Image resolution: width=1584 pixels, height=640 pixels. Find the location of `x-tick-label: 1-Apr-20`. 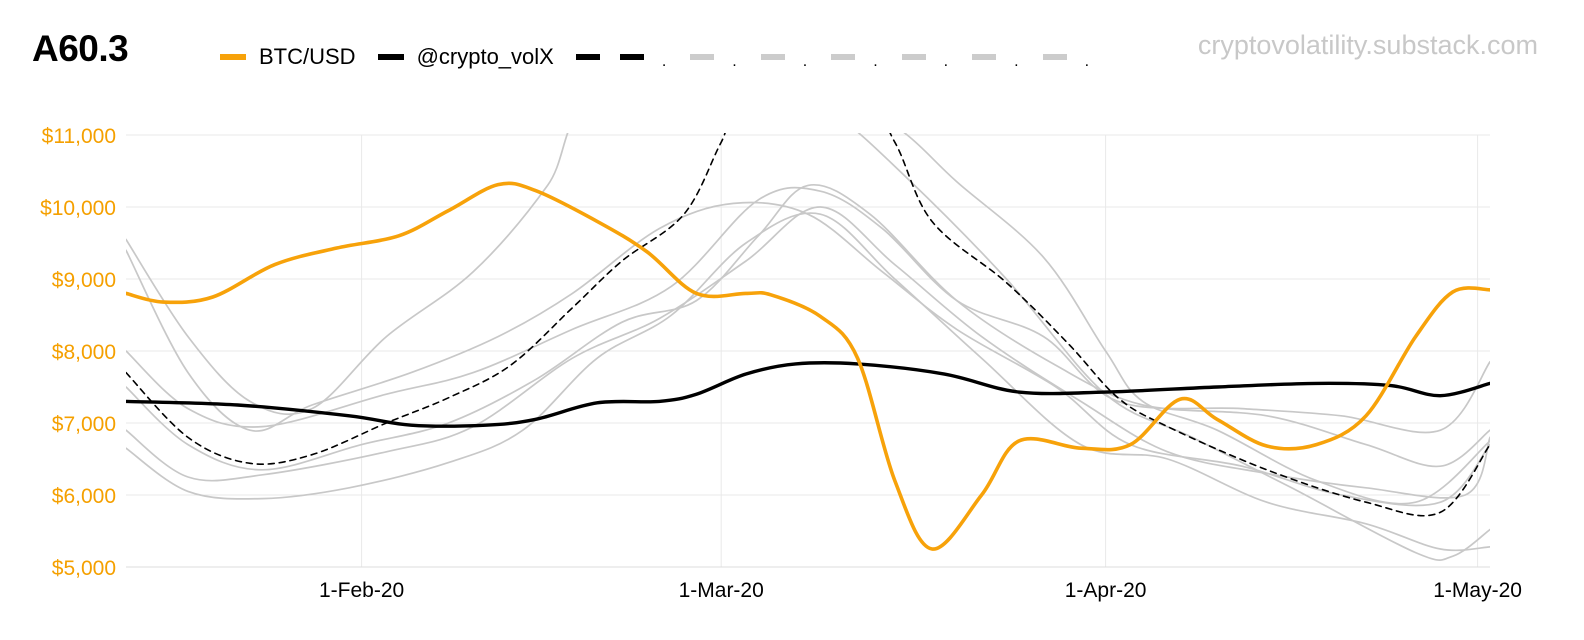

x-tick-label: 1-Apr-20 is located at coordinates (1106, 590).